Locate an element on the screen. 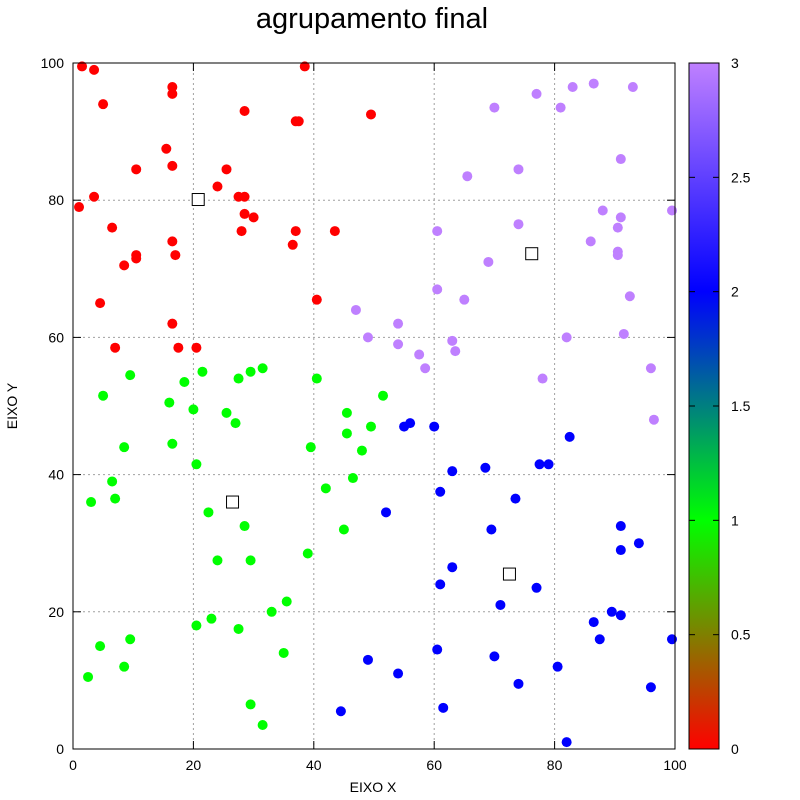 The width and height of the screenshot is (800, 800). x-tick-label: 40 is located at coordinates (314, 765).